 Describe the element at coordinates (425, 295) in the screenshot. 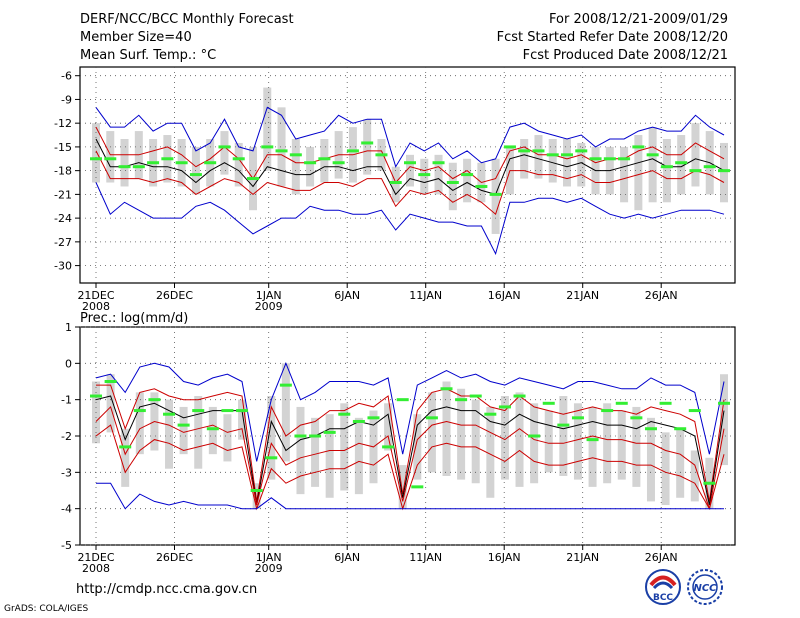

I see `x-tick-label: 11JAN` at that location.